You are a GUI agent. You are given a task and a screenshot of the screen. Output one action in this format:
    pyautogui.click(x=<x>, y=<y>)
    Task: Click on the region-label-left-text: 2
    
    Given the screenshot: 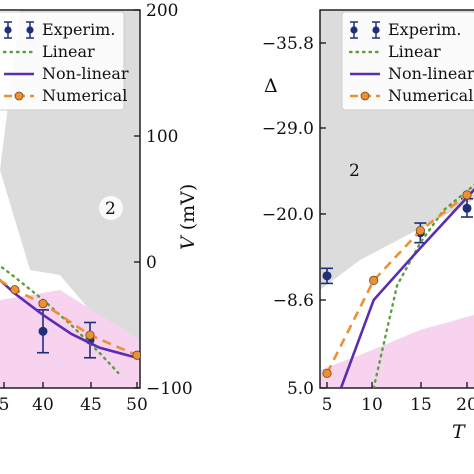 What is the action you would take?
    pyautogui.click(x=110, y=209)
    